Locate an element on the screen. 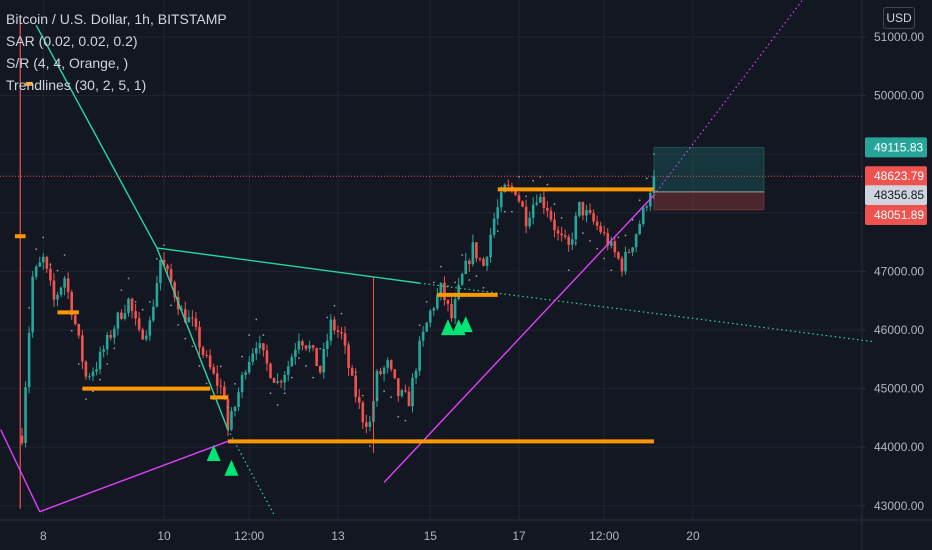  symbol-title: Bitcoin / U.S. Dollar, 1h, BITSTAMP is located at coordinates (116, 19).